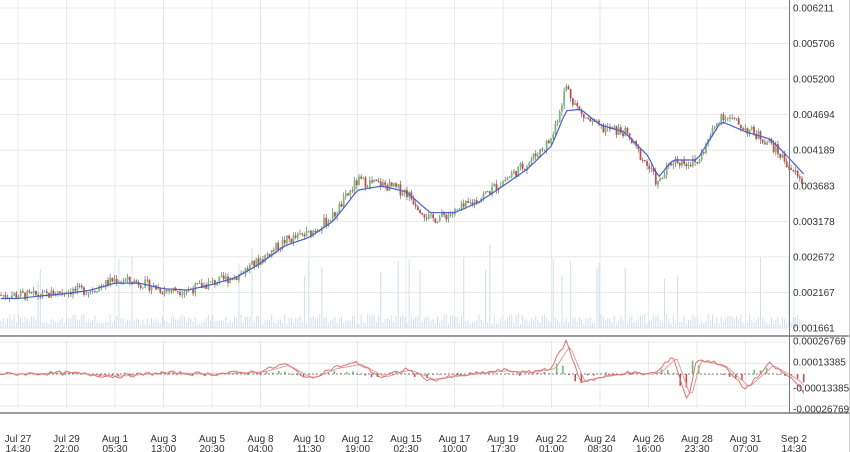  What do you see at coordinates (814, 293) in the screenshot?
I see `price-tick-label: 0.002167` at bounding box center [814, 293].